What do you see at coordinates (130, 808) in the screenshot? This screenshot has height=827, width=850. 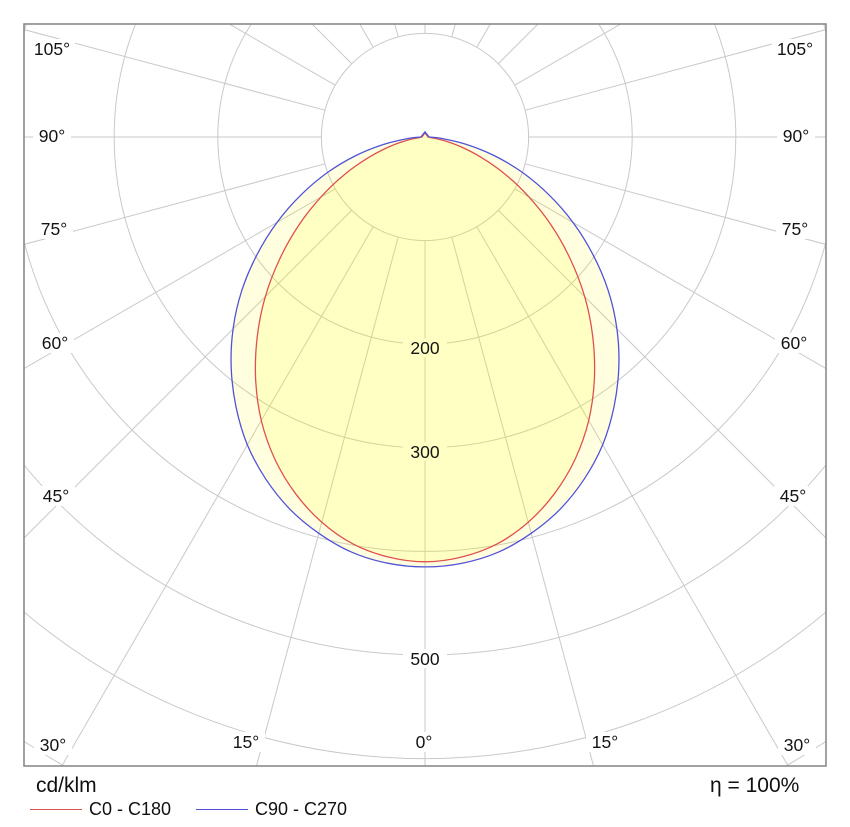 I see `legend-label-c0-c180: C0 - C180` at bounding box center [130, 808].